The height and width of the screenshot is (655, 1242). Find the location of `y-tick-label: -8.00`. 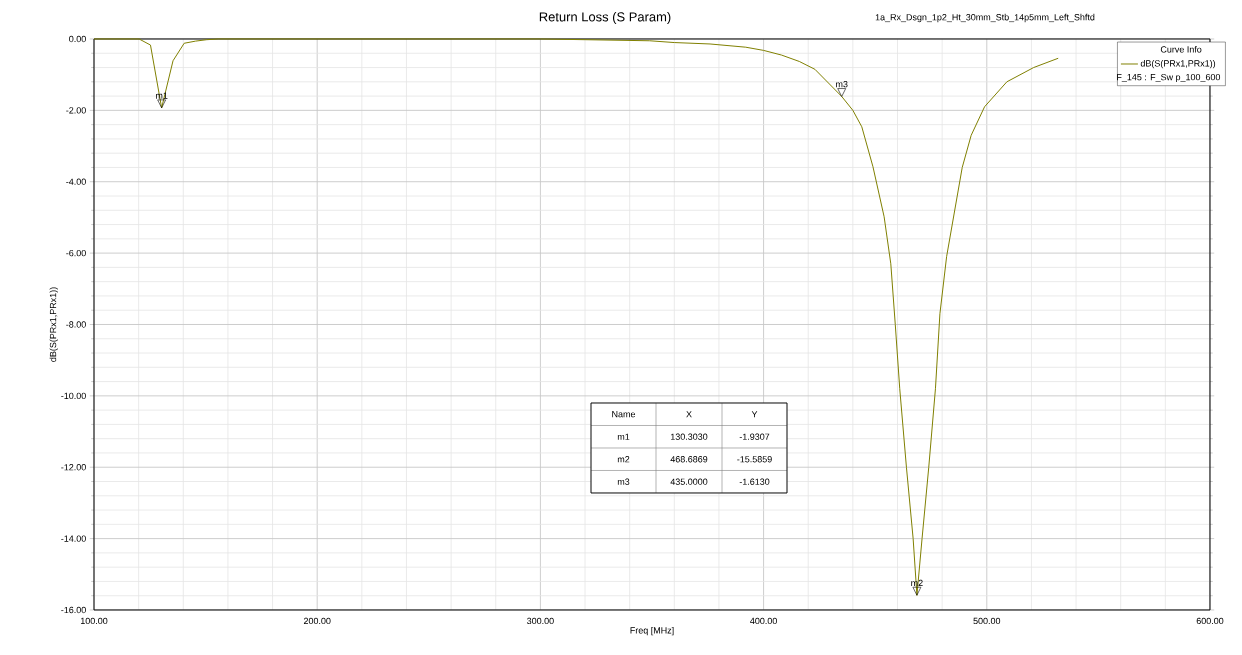

y-tick-label: -8.00 is located at coordinates (76, 324).